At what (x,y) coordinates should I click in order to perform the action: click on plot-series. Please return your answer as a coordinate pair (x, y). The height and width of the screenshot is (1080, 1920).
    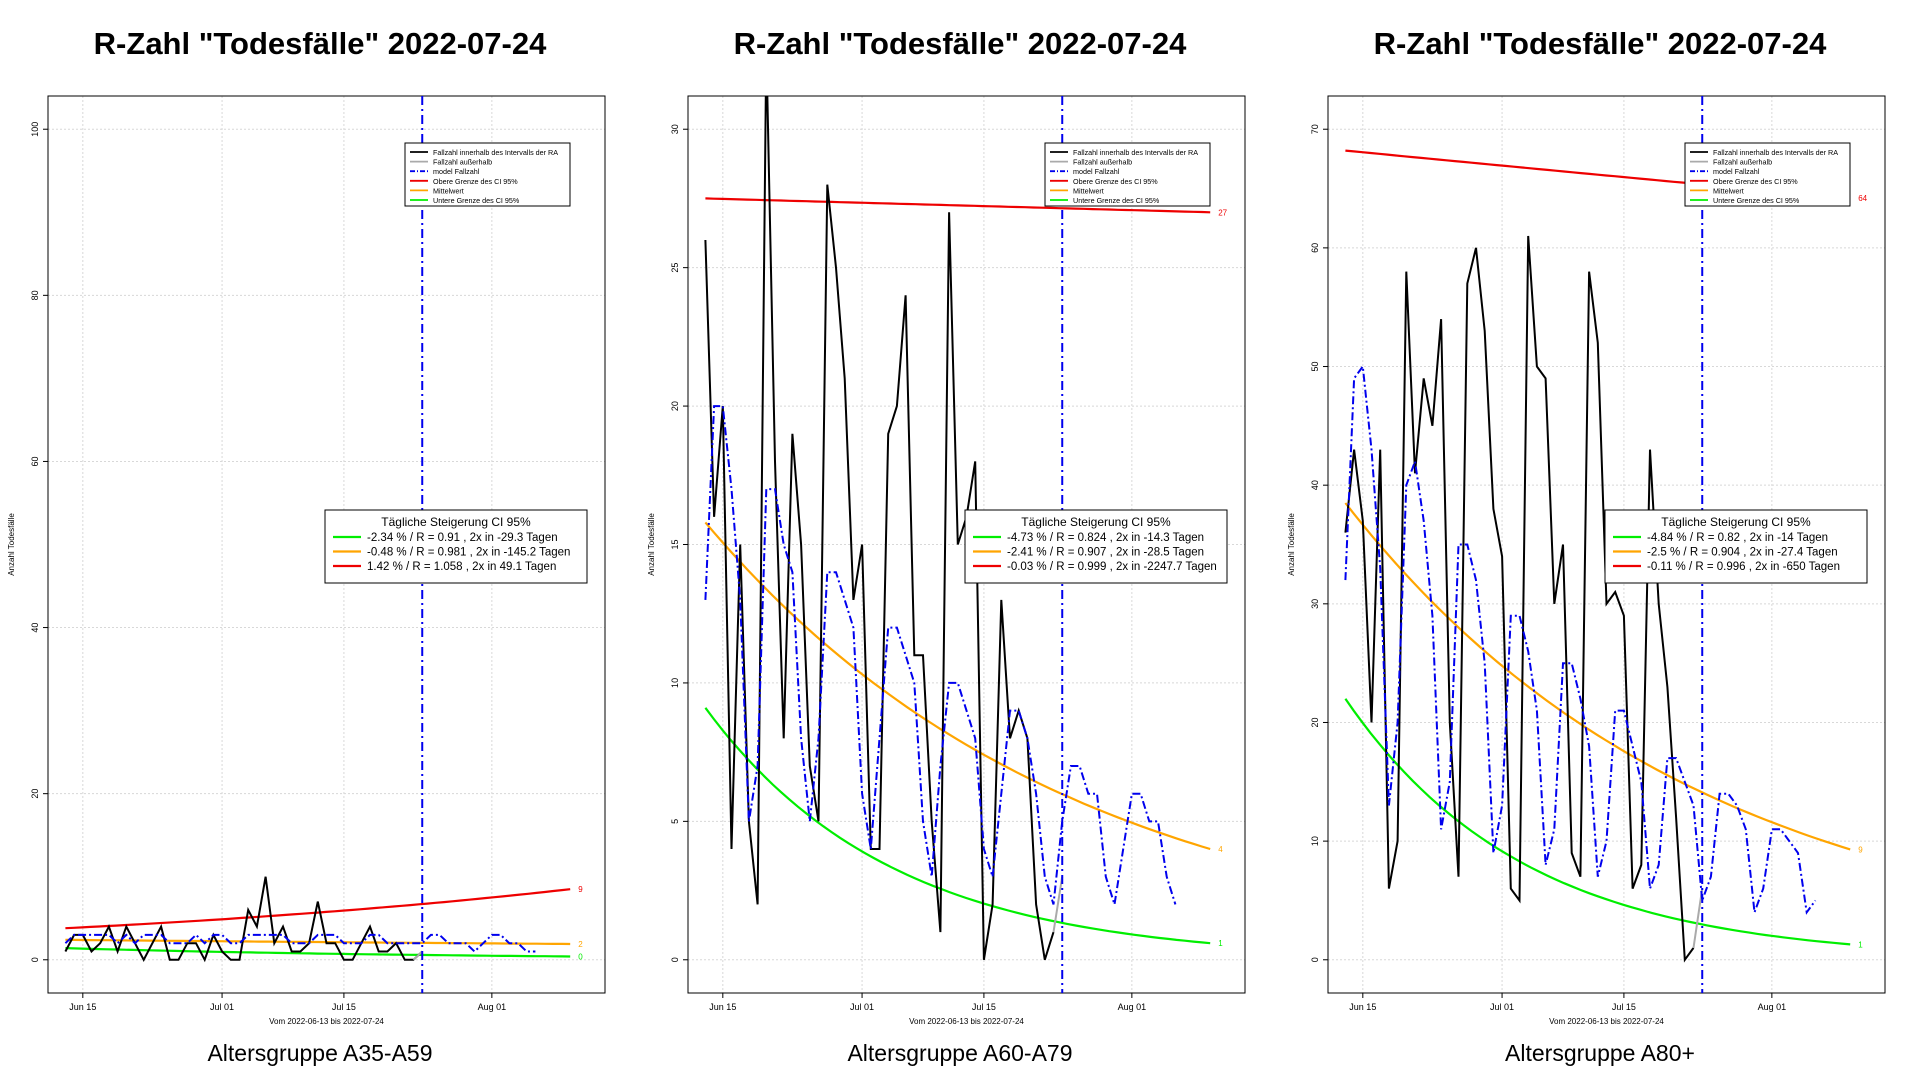
    Looking at the image, I should click on (317, 919).